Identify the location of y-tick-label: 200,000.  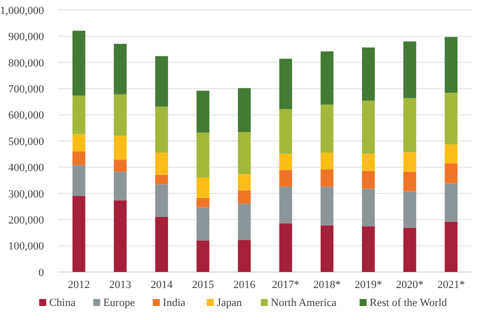
(26, 220).